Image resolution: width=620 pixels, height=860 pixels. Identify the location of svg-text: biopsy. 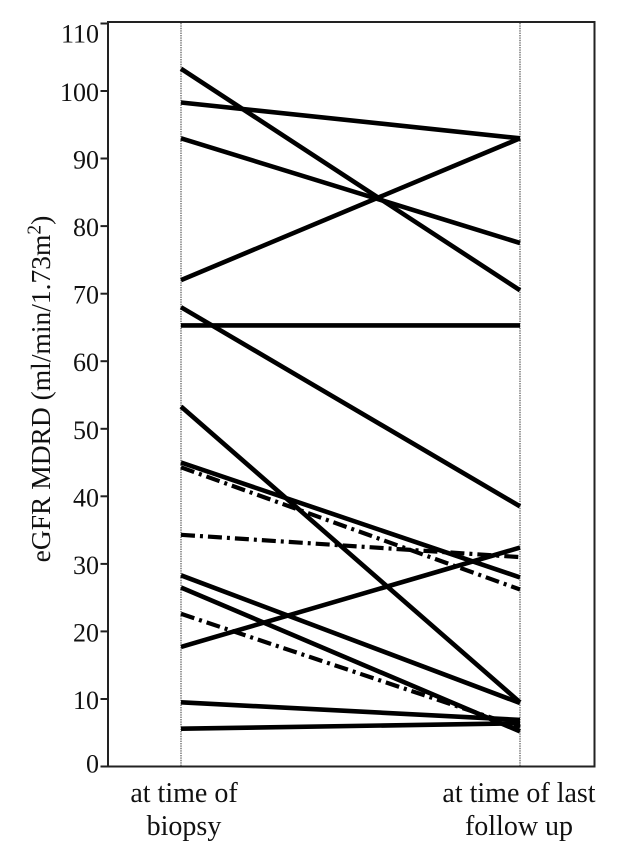
(184, 826).